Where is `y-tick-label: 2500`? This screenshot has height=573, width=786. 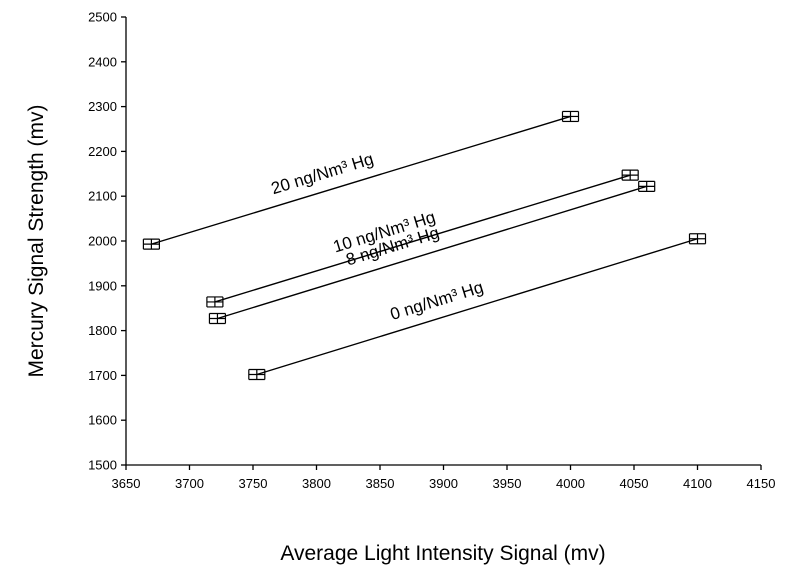 y-tick-label: 2500 is located at coordinates (102, 17).